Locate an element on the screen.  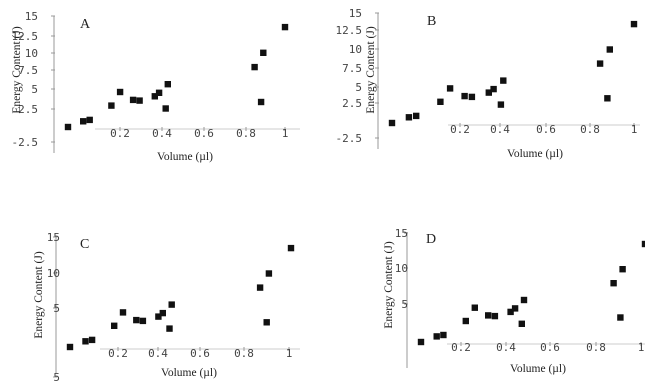
panel-label: B is located at coordinates (431, 21).